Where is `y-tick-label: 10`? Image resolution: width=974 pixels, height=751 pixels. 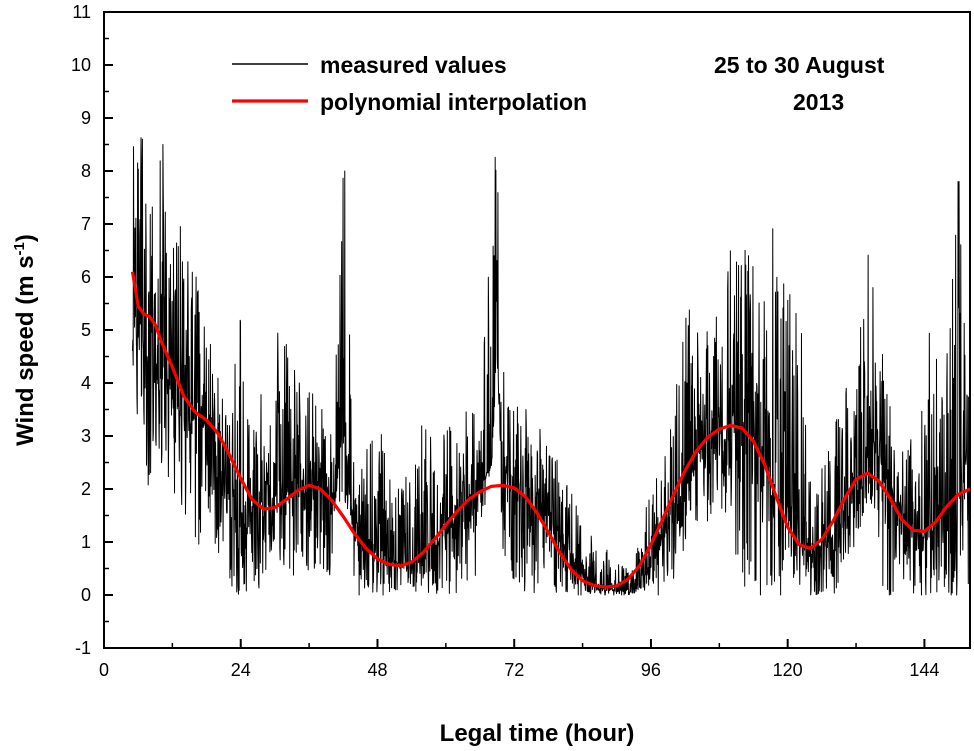 y-tick-label: 10 is located at coordinates (81, 65).